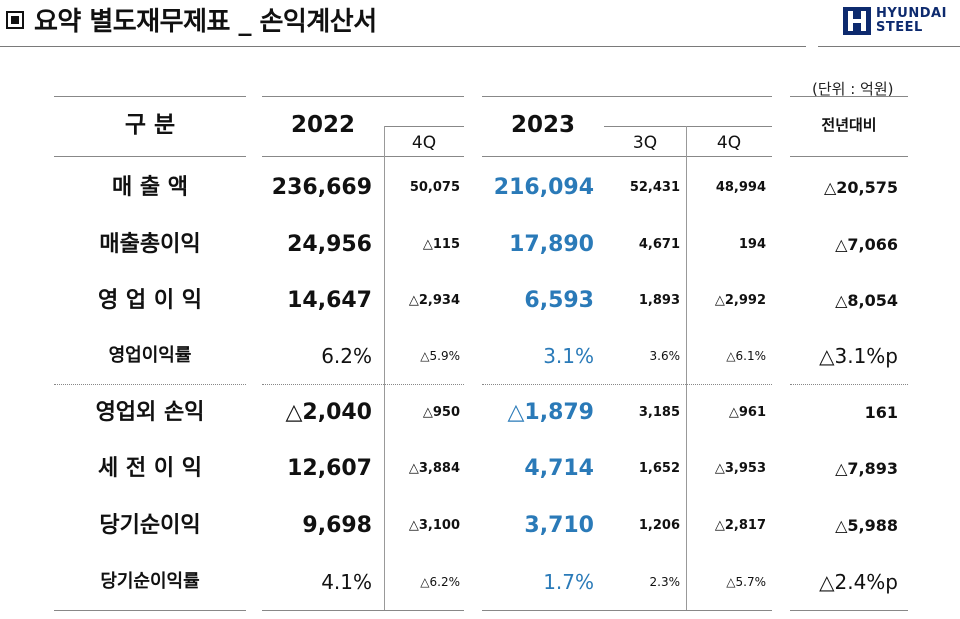 The image size is (960, 619). I want to click on cell-2022-4q: △3,884, so click(434, 468).